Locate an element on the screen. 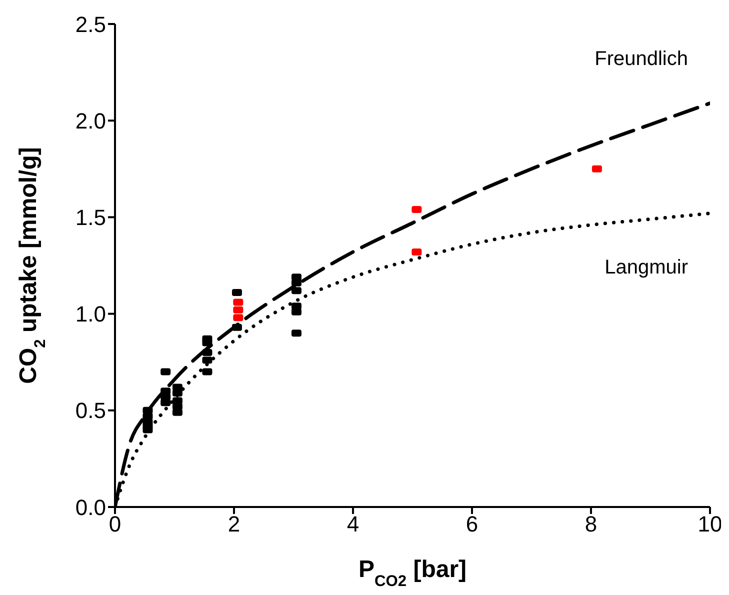 The height and width of the screenshot is (595, 729). x-tick-label: 8 is located at coordinates (591, 524).